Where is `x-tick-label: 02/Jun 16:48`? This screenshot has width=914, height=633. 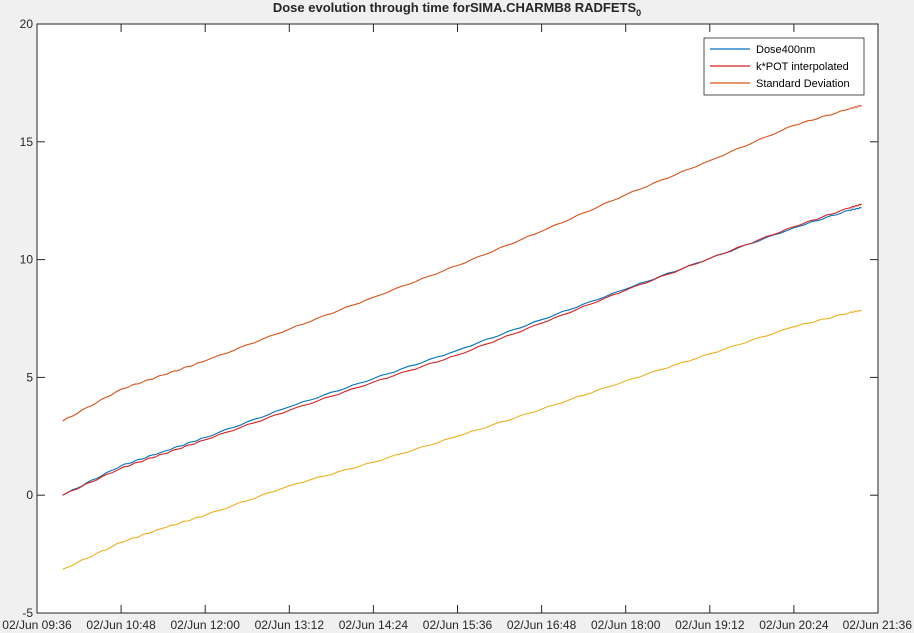 x-tick-label: 02/Jun 16:48 is located at coordinates (542, 625).